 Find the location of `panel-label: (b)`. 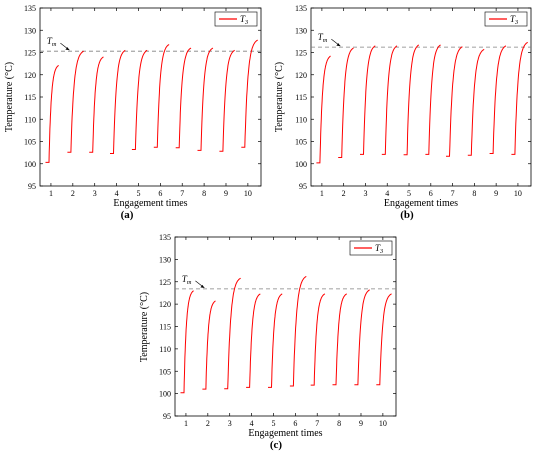

panel-label: (b) is located at coordinates (407, 215).